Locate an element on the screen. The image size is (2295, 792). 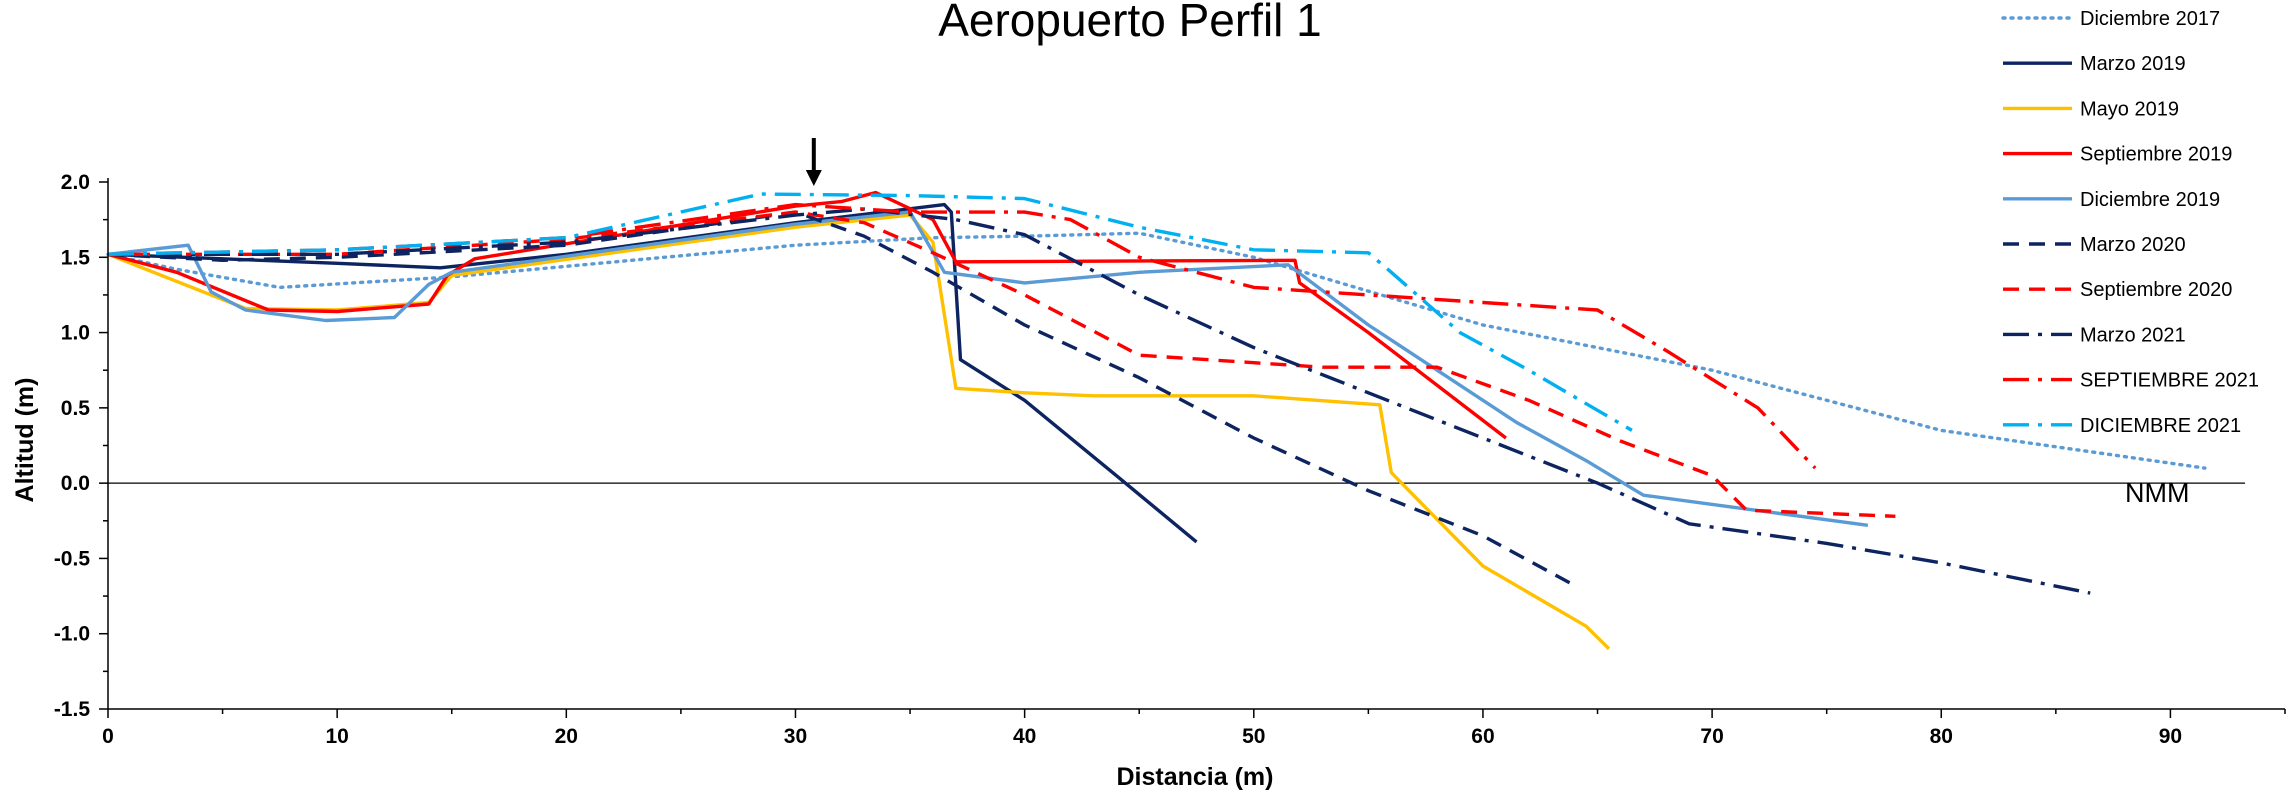
legend-label-marzo-2019: Marzo 2019 is located at coordinates (2133, 64).